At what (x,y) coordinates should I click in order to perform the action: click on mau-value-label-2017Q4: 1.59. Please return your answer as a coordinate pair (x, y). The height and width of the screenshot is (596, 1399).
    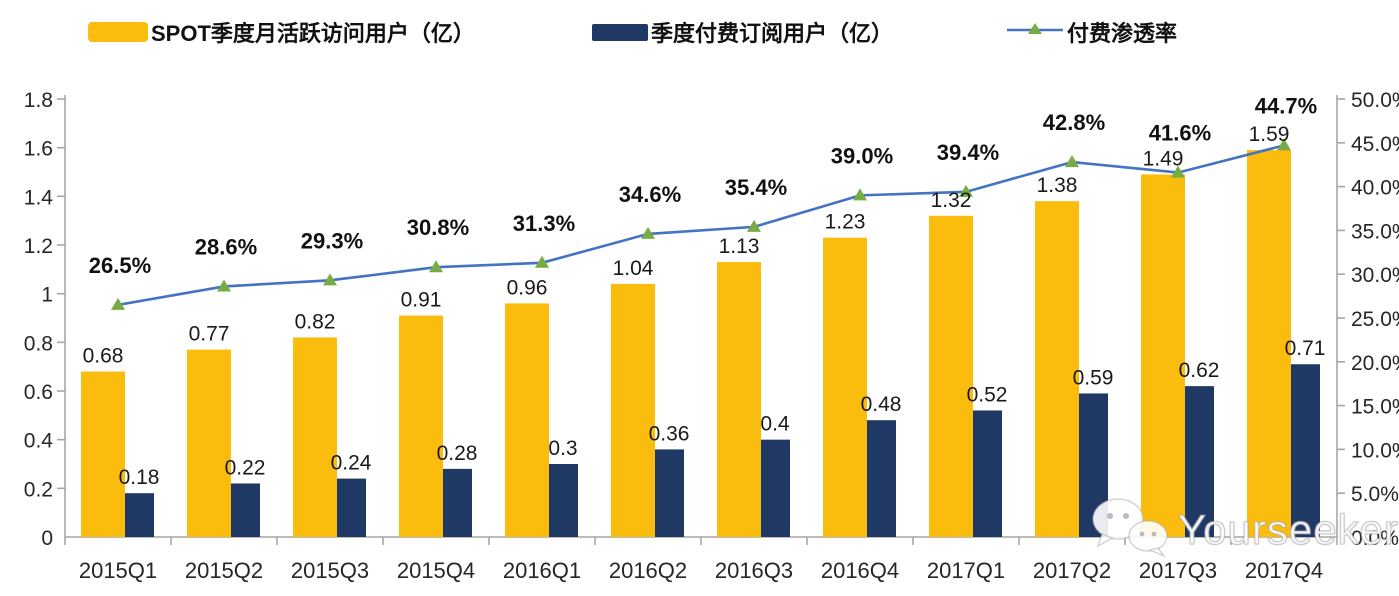
    Looking at the image, I should click on (1269, 134).